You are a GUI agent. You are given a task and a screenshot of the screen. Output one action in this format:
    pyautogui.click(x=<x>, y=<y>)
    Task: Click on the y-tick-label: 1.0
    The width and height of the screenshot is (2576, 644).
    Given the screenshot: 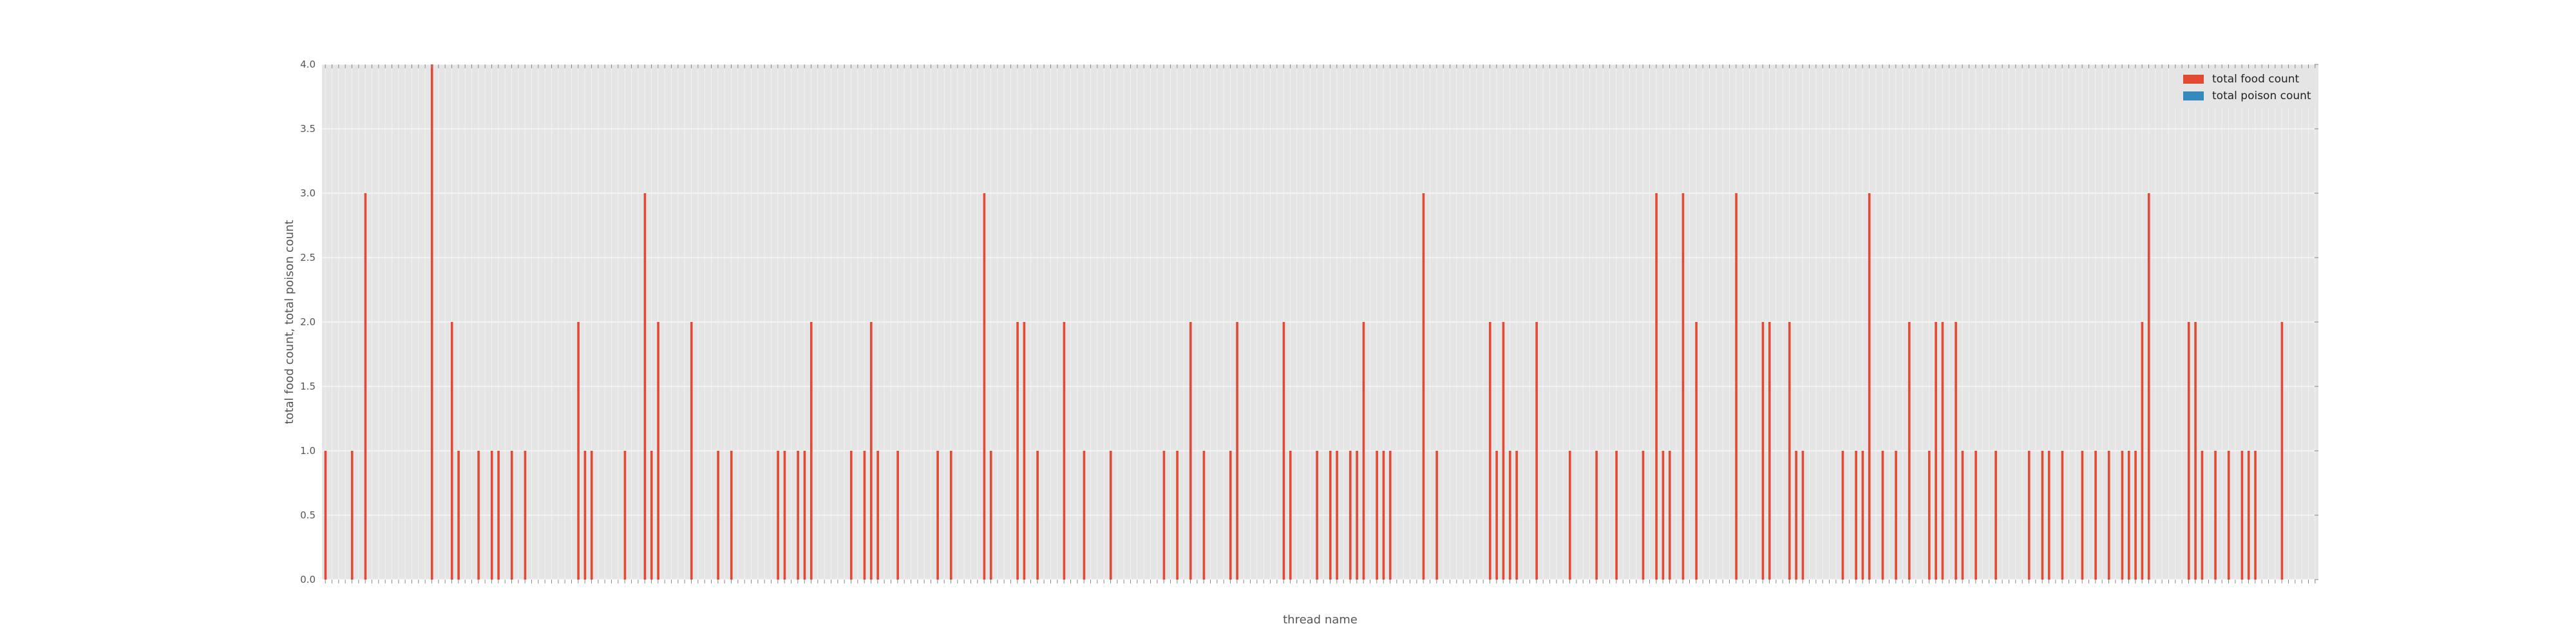 What is the action you would take?
    pyautogui.click(x=308, y=451)
    